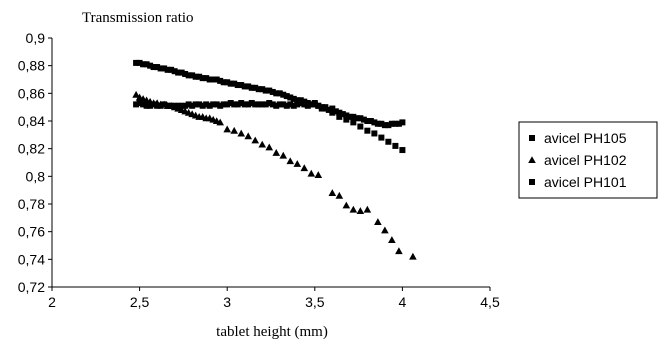  I want to click on x-axis-title: tablet height (mm), so click(272, 332).